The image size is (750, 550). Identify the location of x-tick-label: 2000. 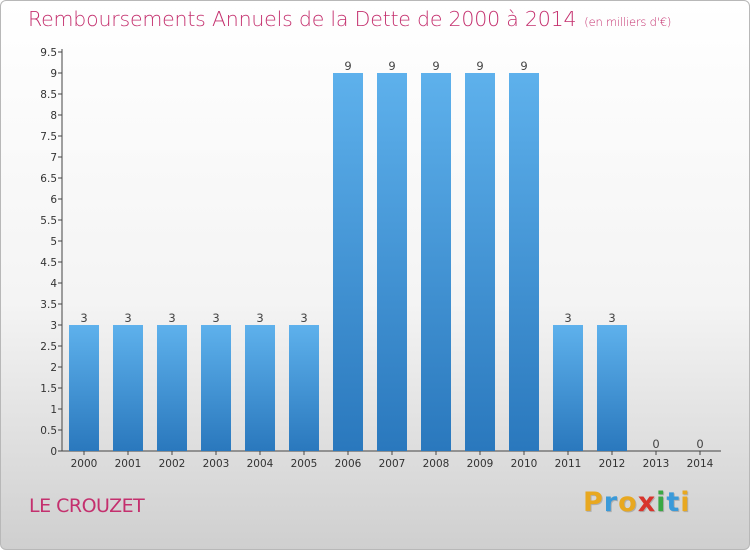
(84, 464).